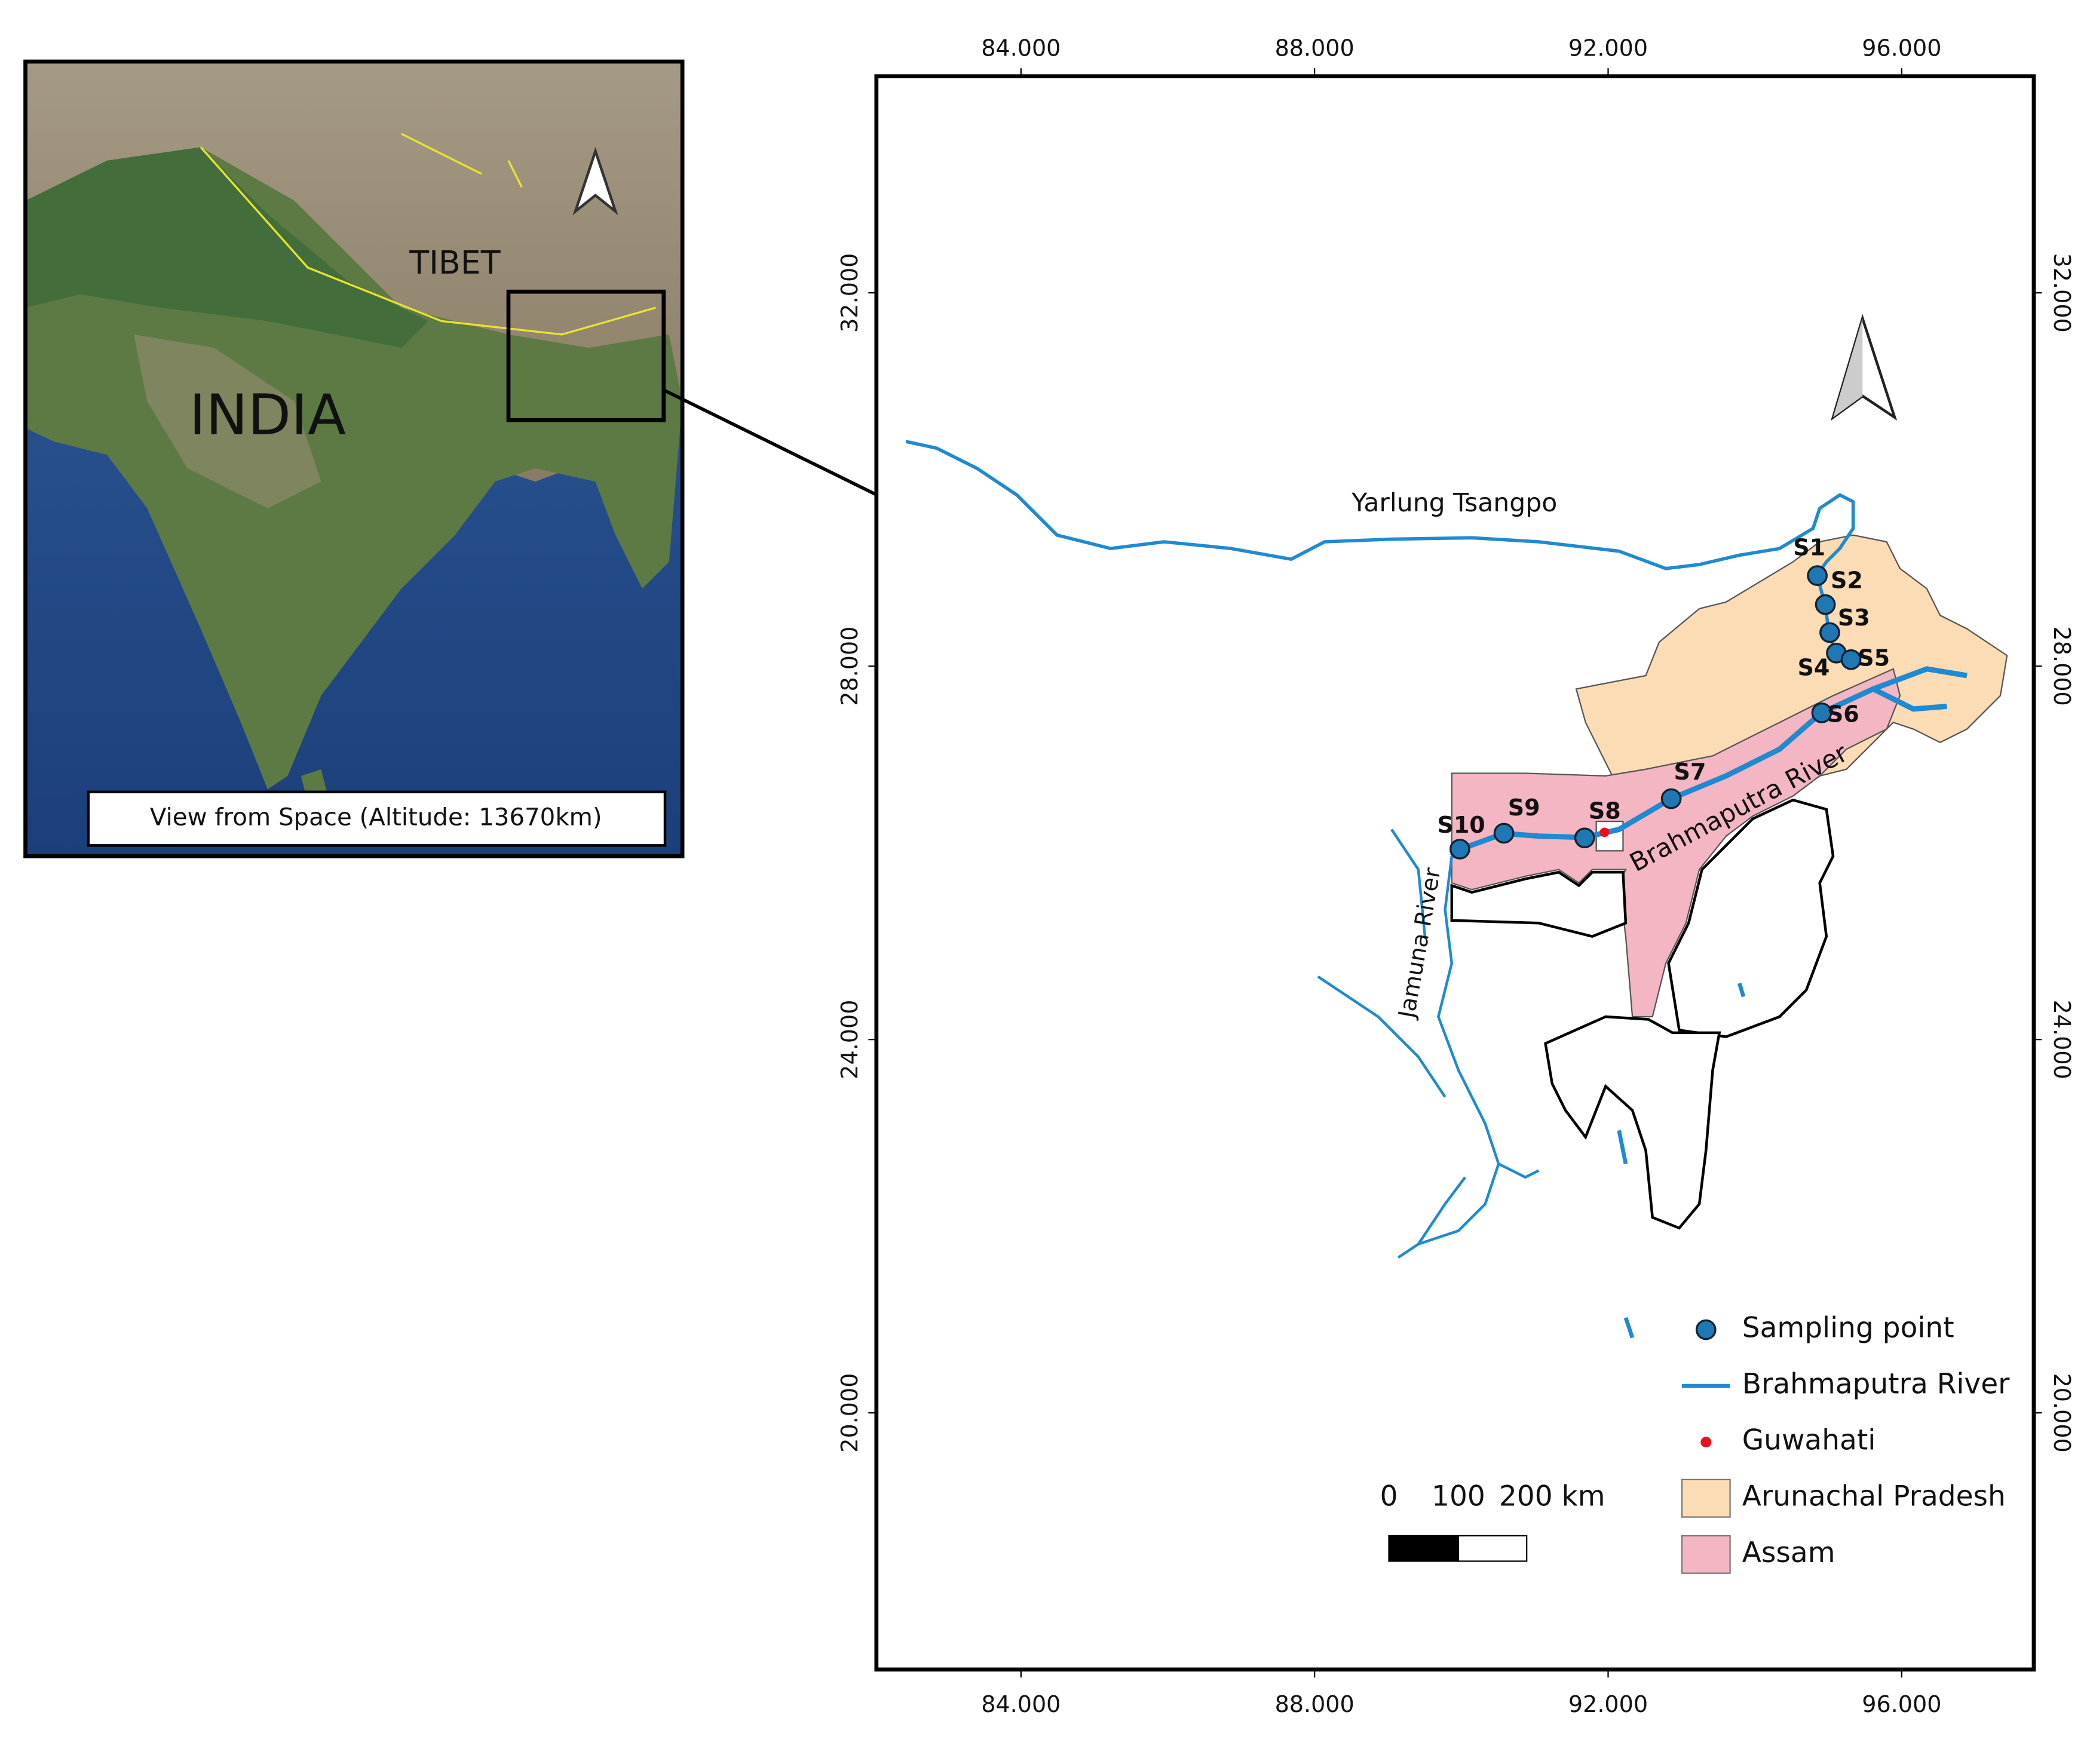 Image resolution: width=2090 pixels, height=1764 pixels. I want to click on scale-label: 100, so click(1458, 1496).